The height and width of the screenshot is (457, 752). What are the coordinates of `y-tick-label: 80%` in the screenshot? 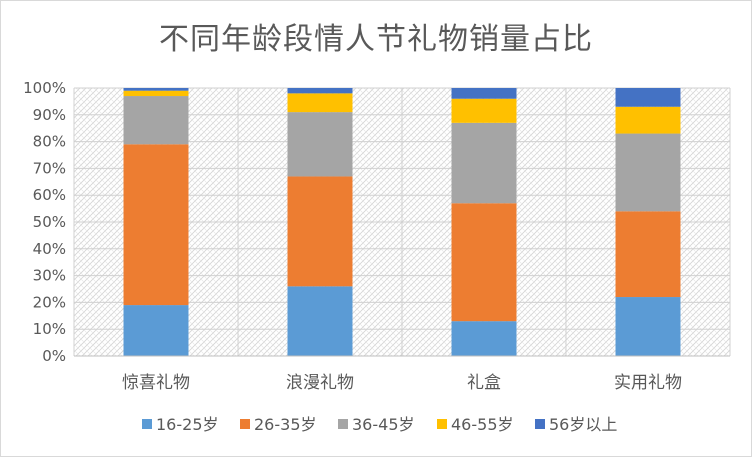 It's located at (49, 142).